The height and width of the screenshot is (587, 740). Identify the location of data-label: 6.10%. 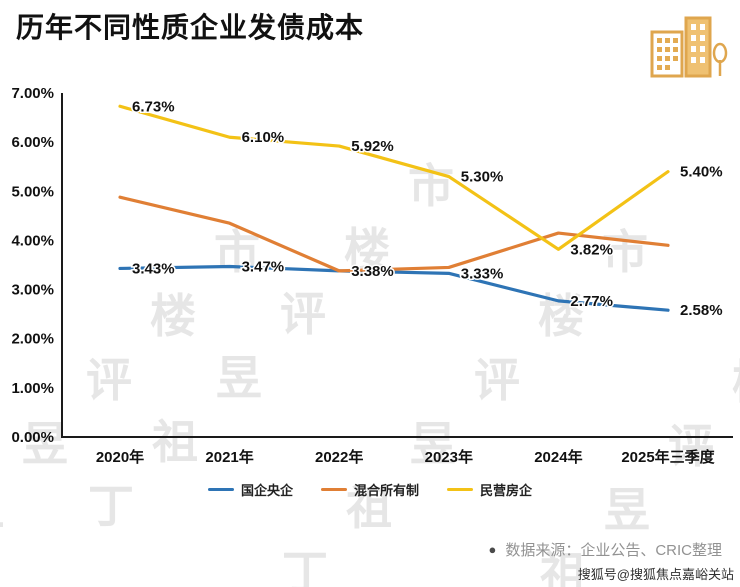
(263, 137).